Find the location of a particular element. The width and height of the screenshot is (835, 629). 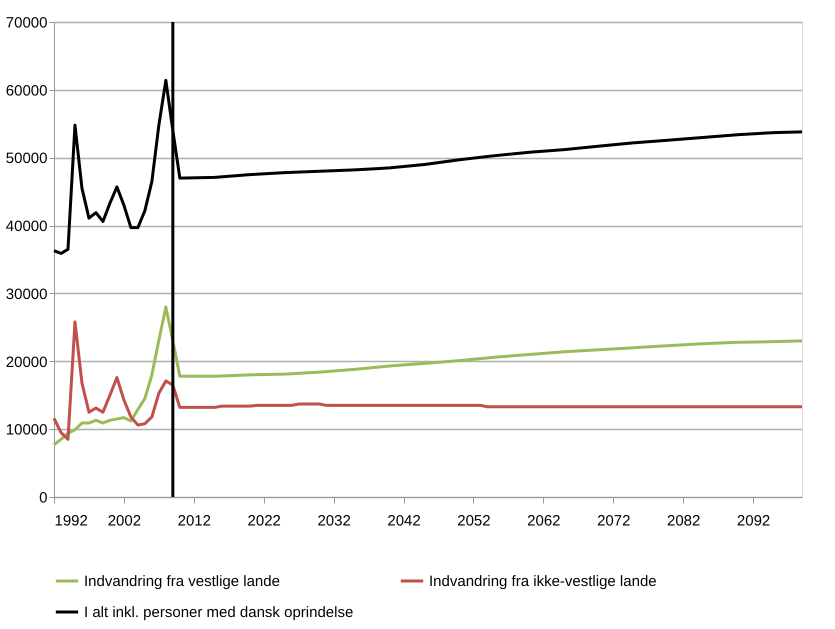

legend-label: Indvandring fra ikke-vestlige lande is located at coordinates (543, 581).